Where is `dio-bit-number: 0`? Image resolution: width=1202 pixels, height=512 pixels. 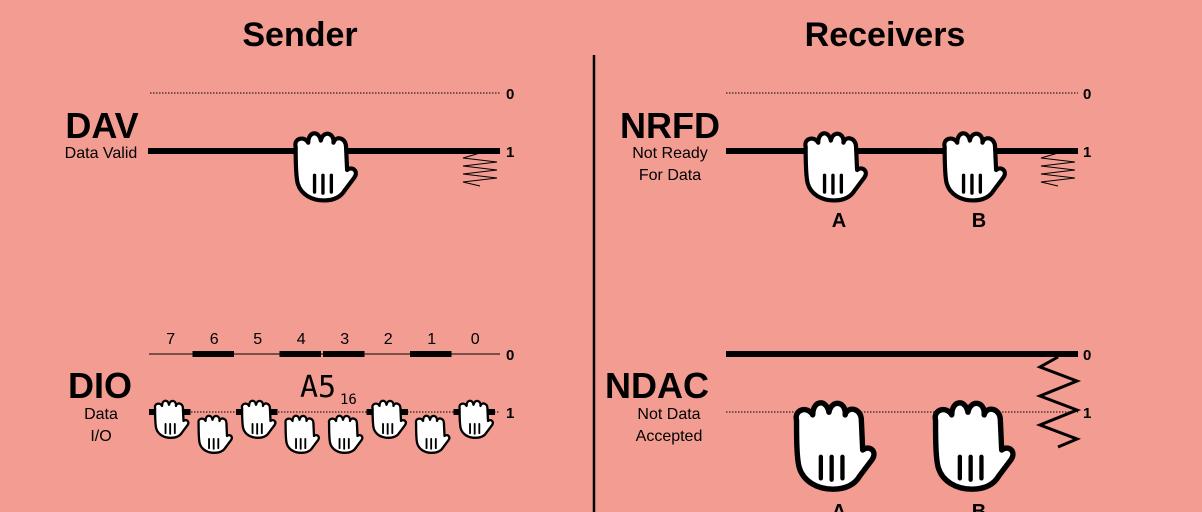
dio-bit-number: 0 is located at coordinates (475, 339).